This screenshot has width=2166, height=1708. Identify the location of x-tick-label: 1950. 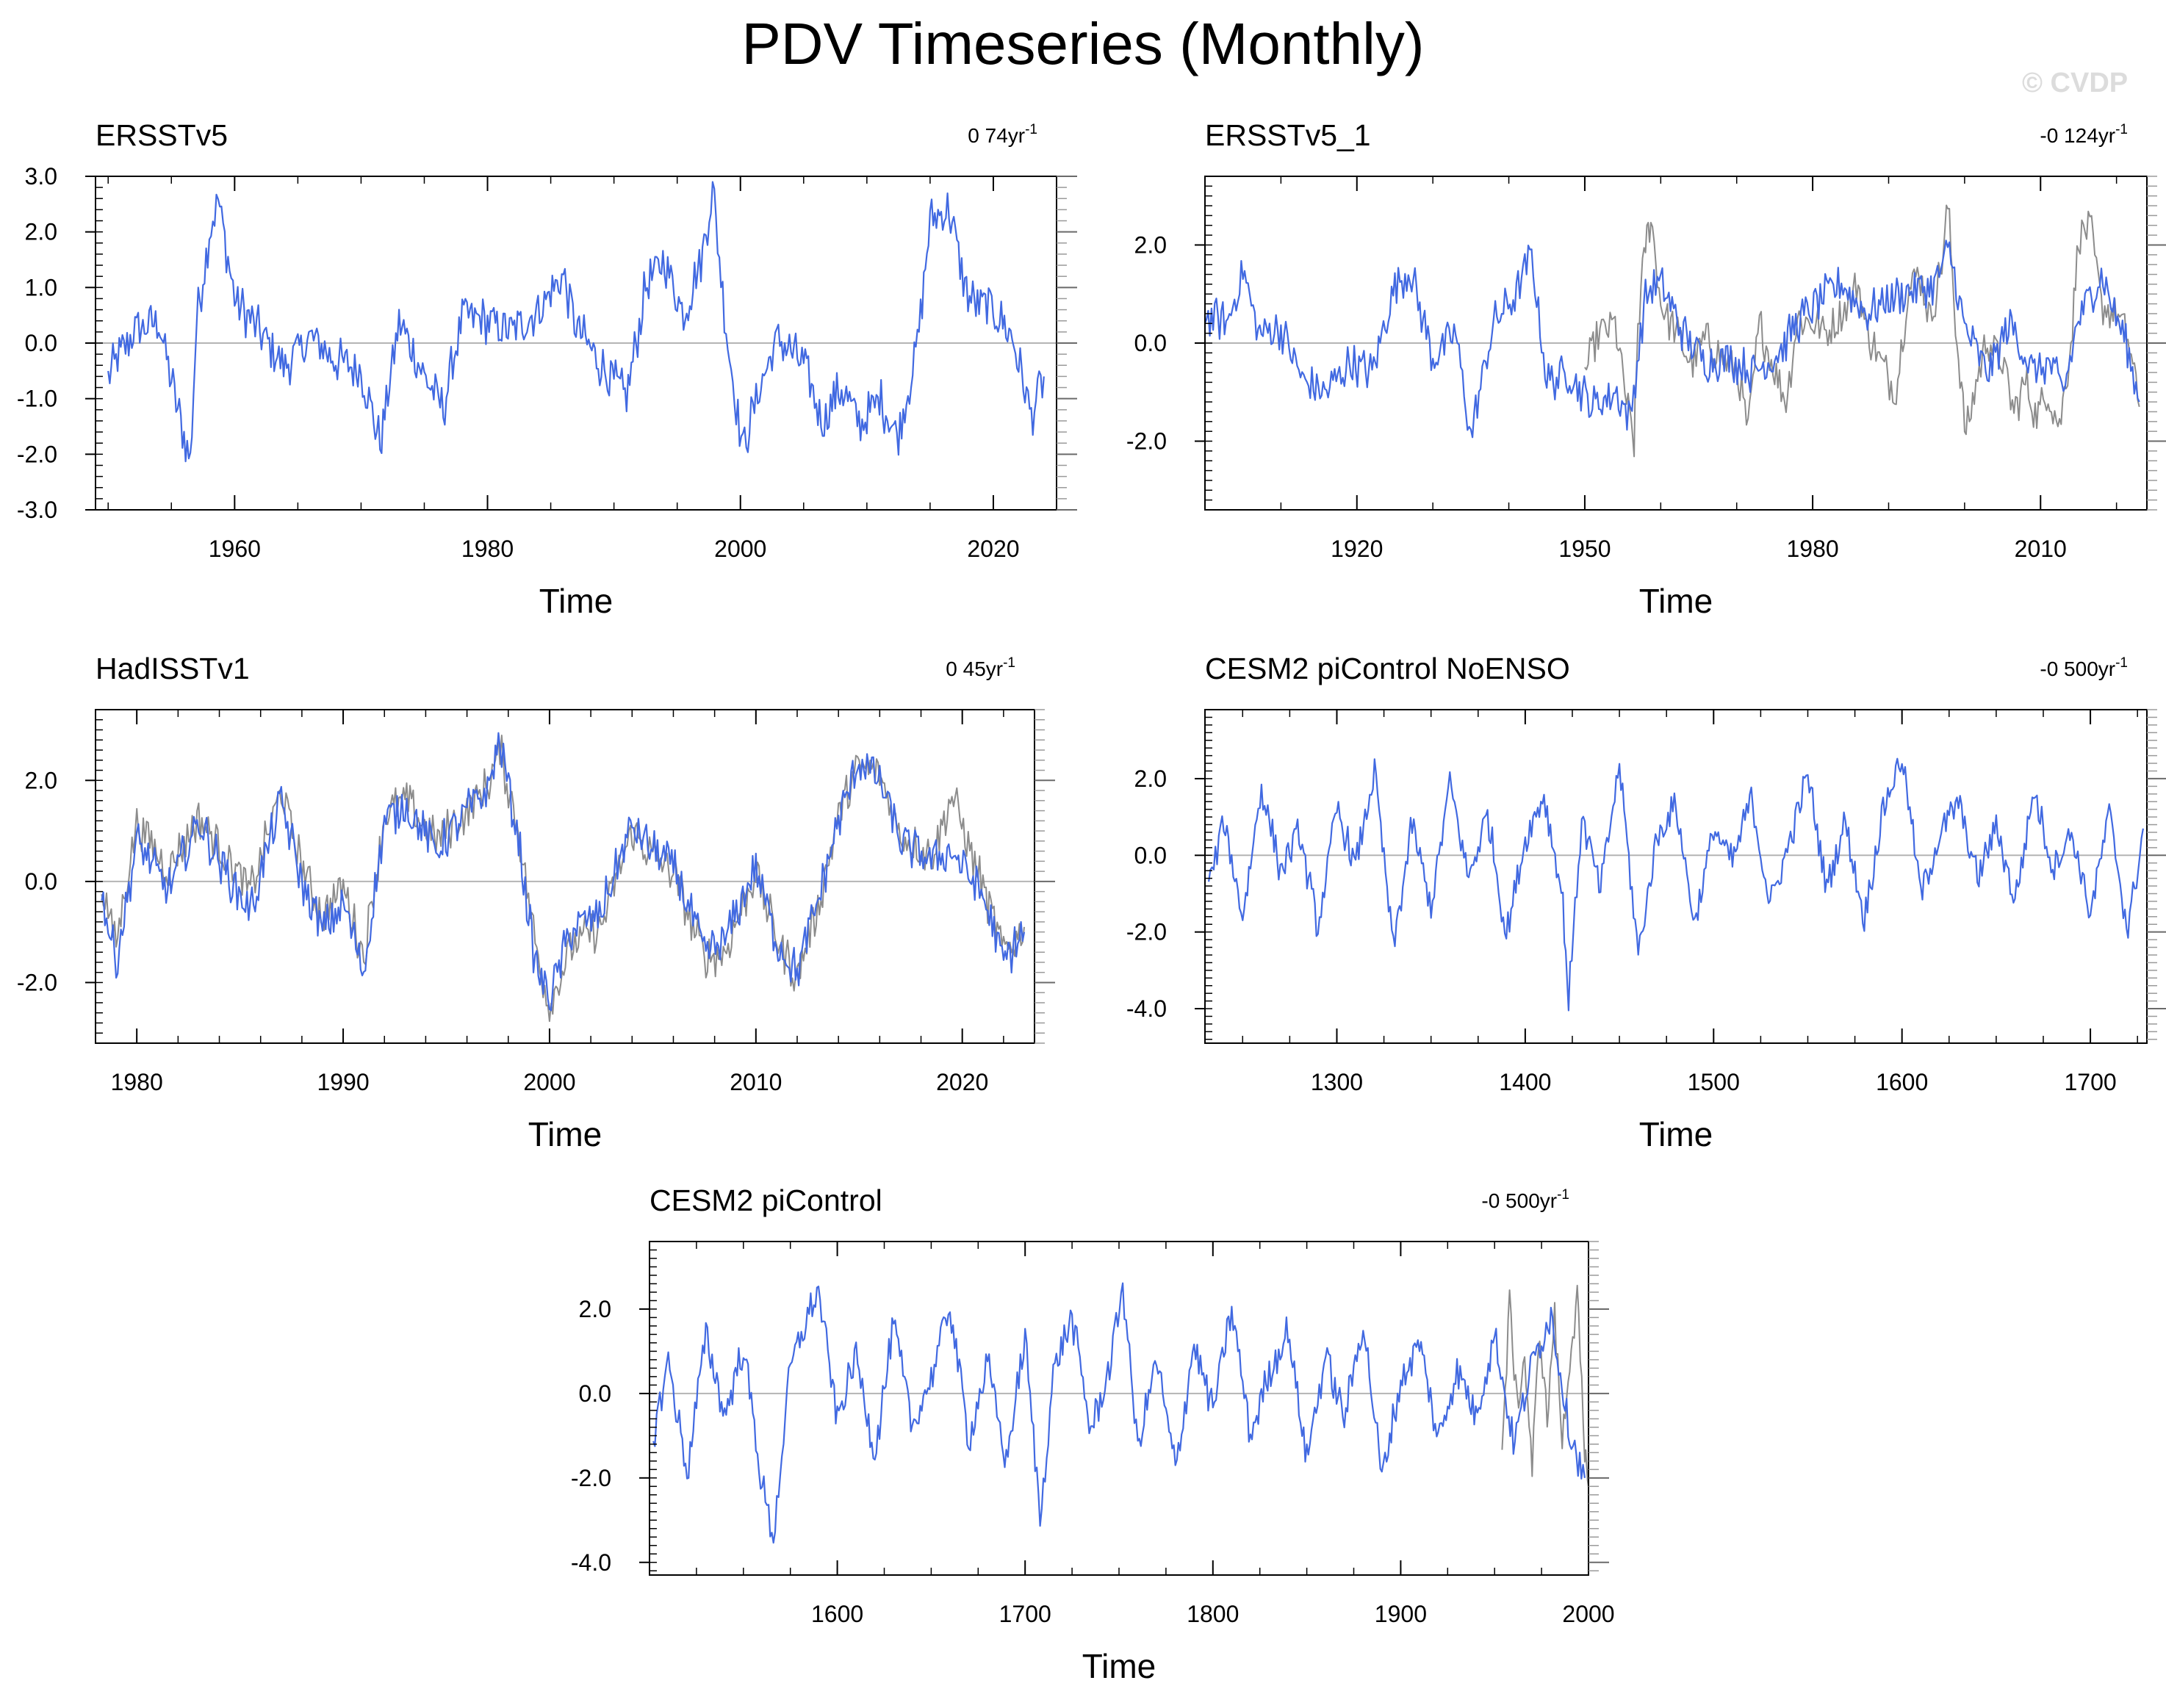
(1585, 549).